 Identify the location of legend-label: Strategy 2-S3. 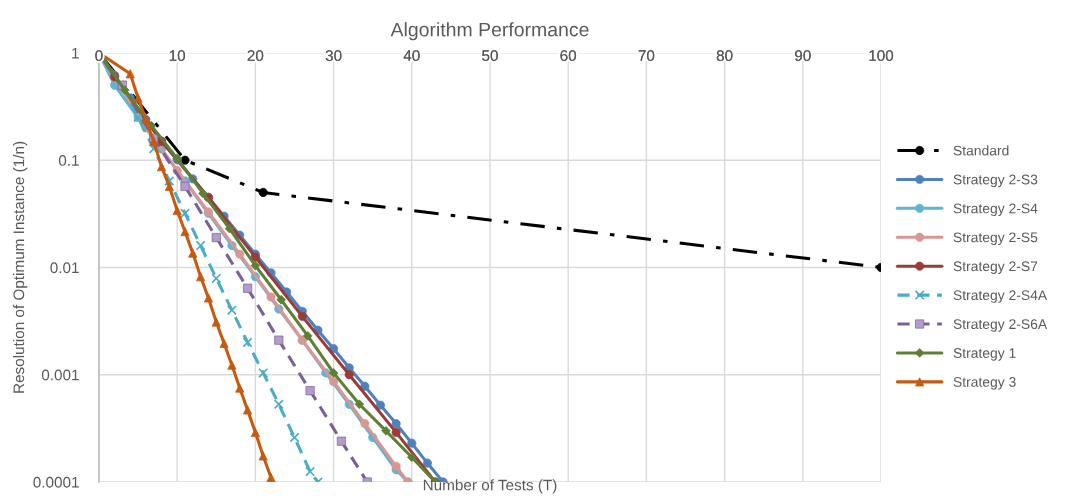
(995, 181).